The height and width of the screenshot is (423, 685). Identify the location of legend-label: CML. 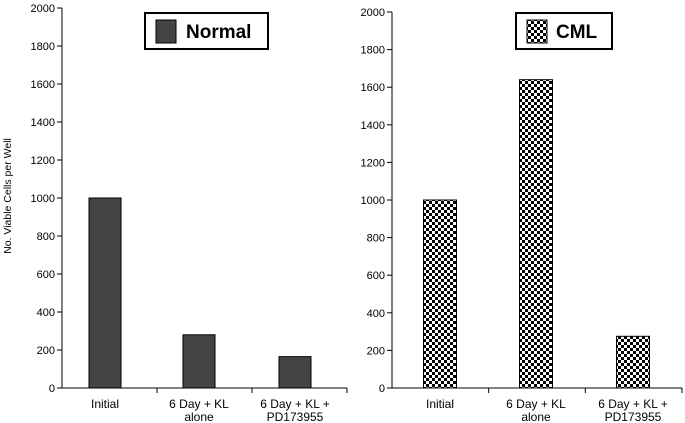
(577, 32).